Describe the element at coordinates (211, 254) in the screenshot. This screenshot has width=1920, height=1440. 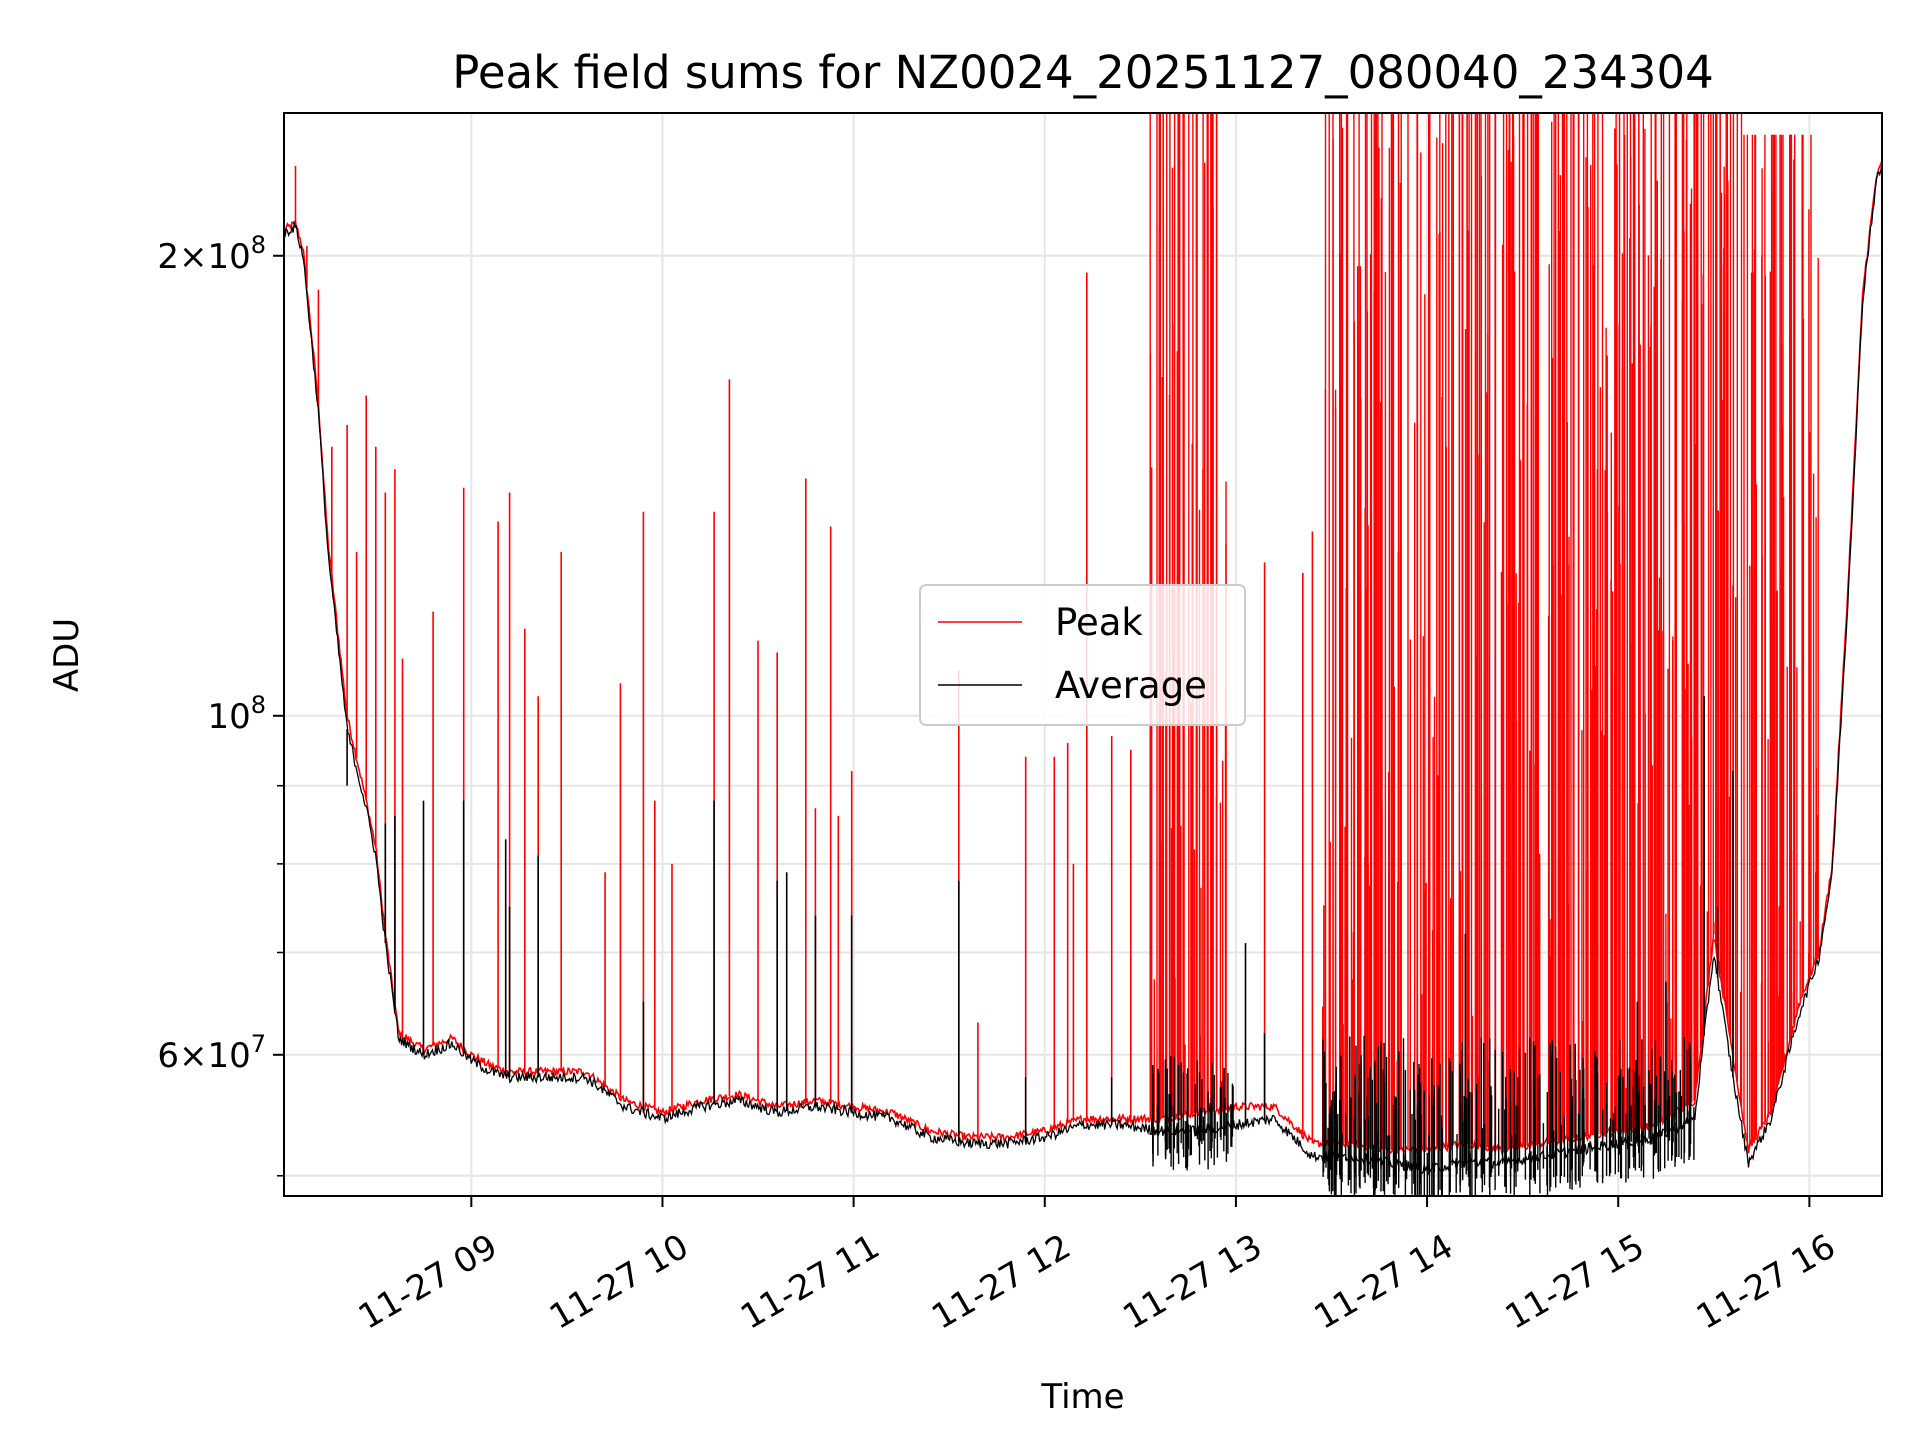
I see `y-tick-label: 2×108` at that location.